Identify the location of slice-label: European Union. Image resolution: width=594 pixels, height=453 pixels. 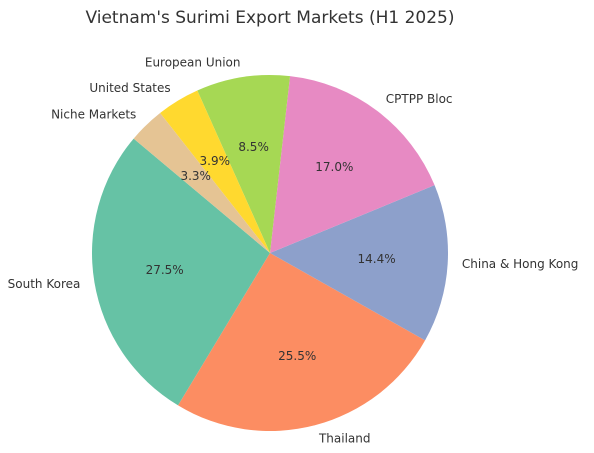
(193, 63).